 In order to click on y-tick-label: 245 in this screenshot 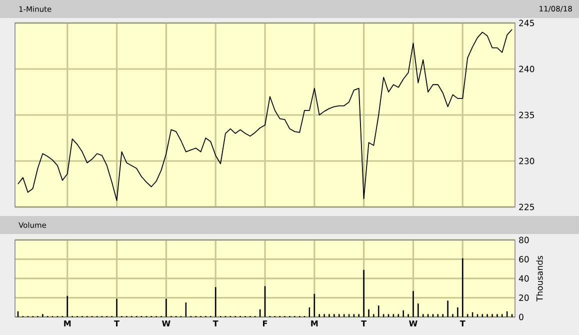, I will do `click(526, 23)`.